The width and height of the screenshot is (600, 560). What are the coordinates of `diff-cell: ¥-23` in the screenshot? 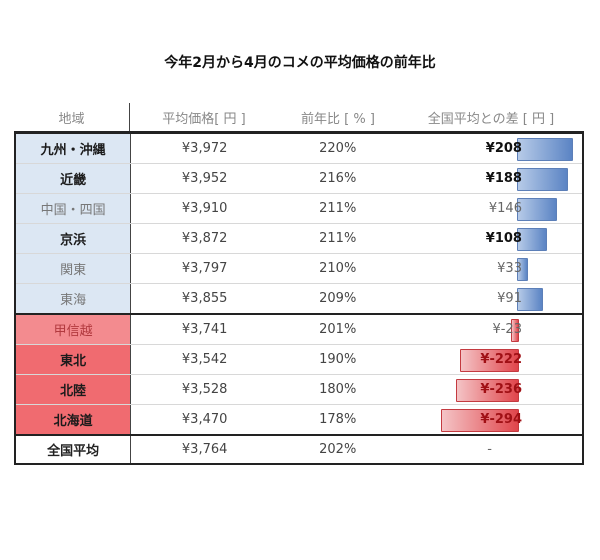 It's located at (489, 329).